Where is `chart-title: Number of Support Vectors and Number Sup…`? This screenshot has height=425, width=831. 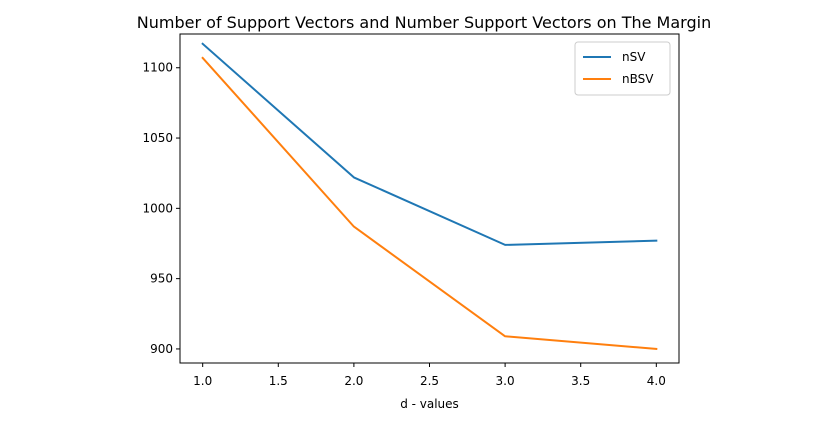 chart-title: Number of Support Vectors and Number Sup… is located at coordinates (424, 22).